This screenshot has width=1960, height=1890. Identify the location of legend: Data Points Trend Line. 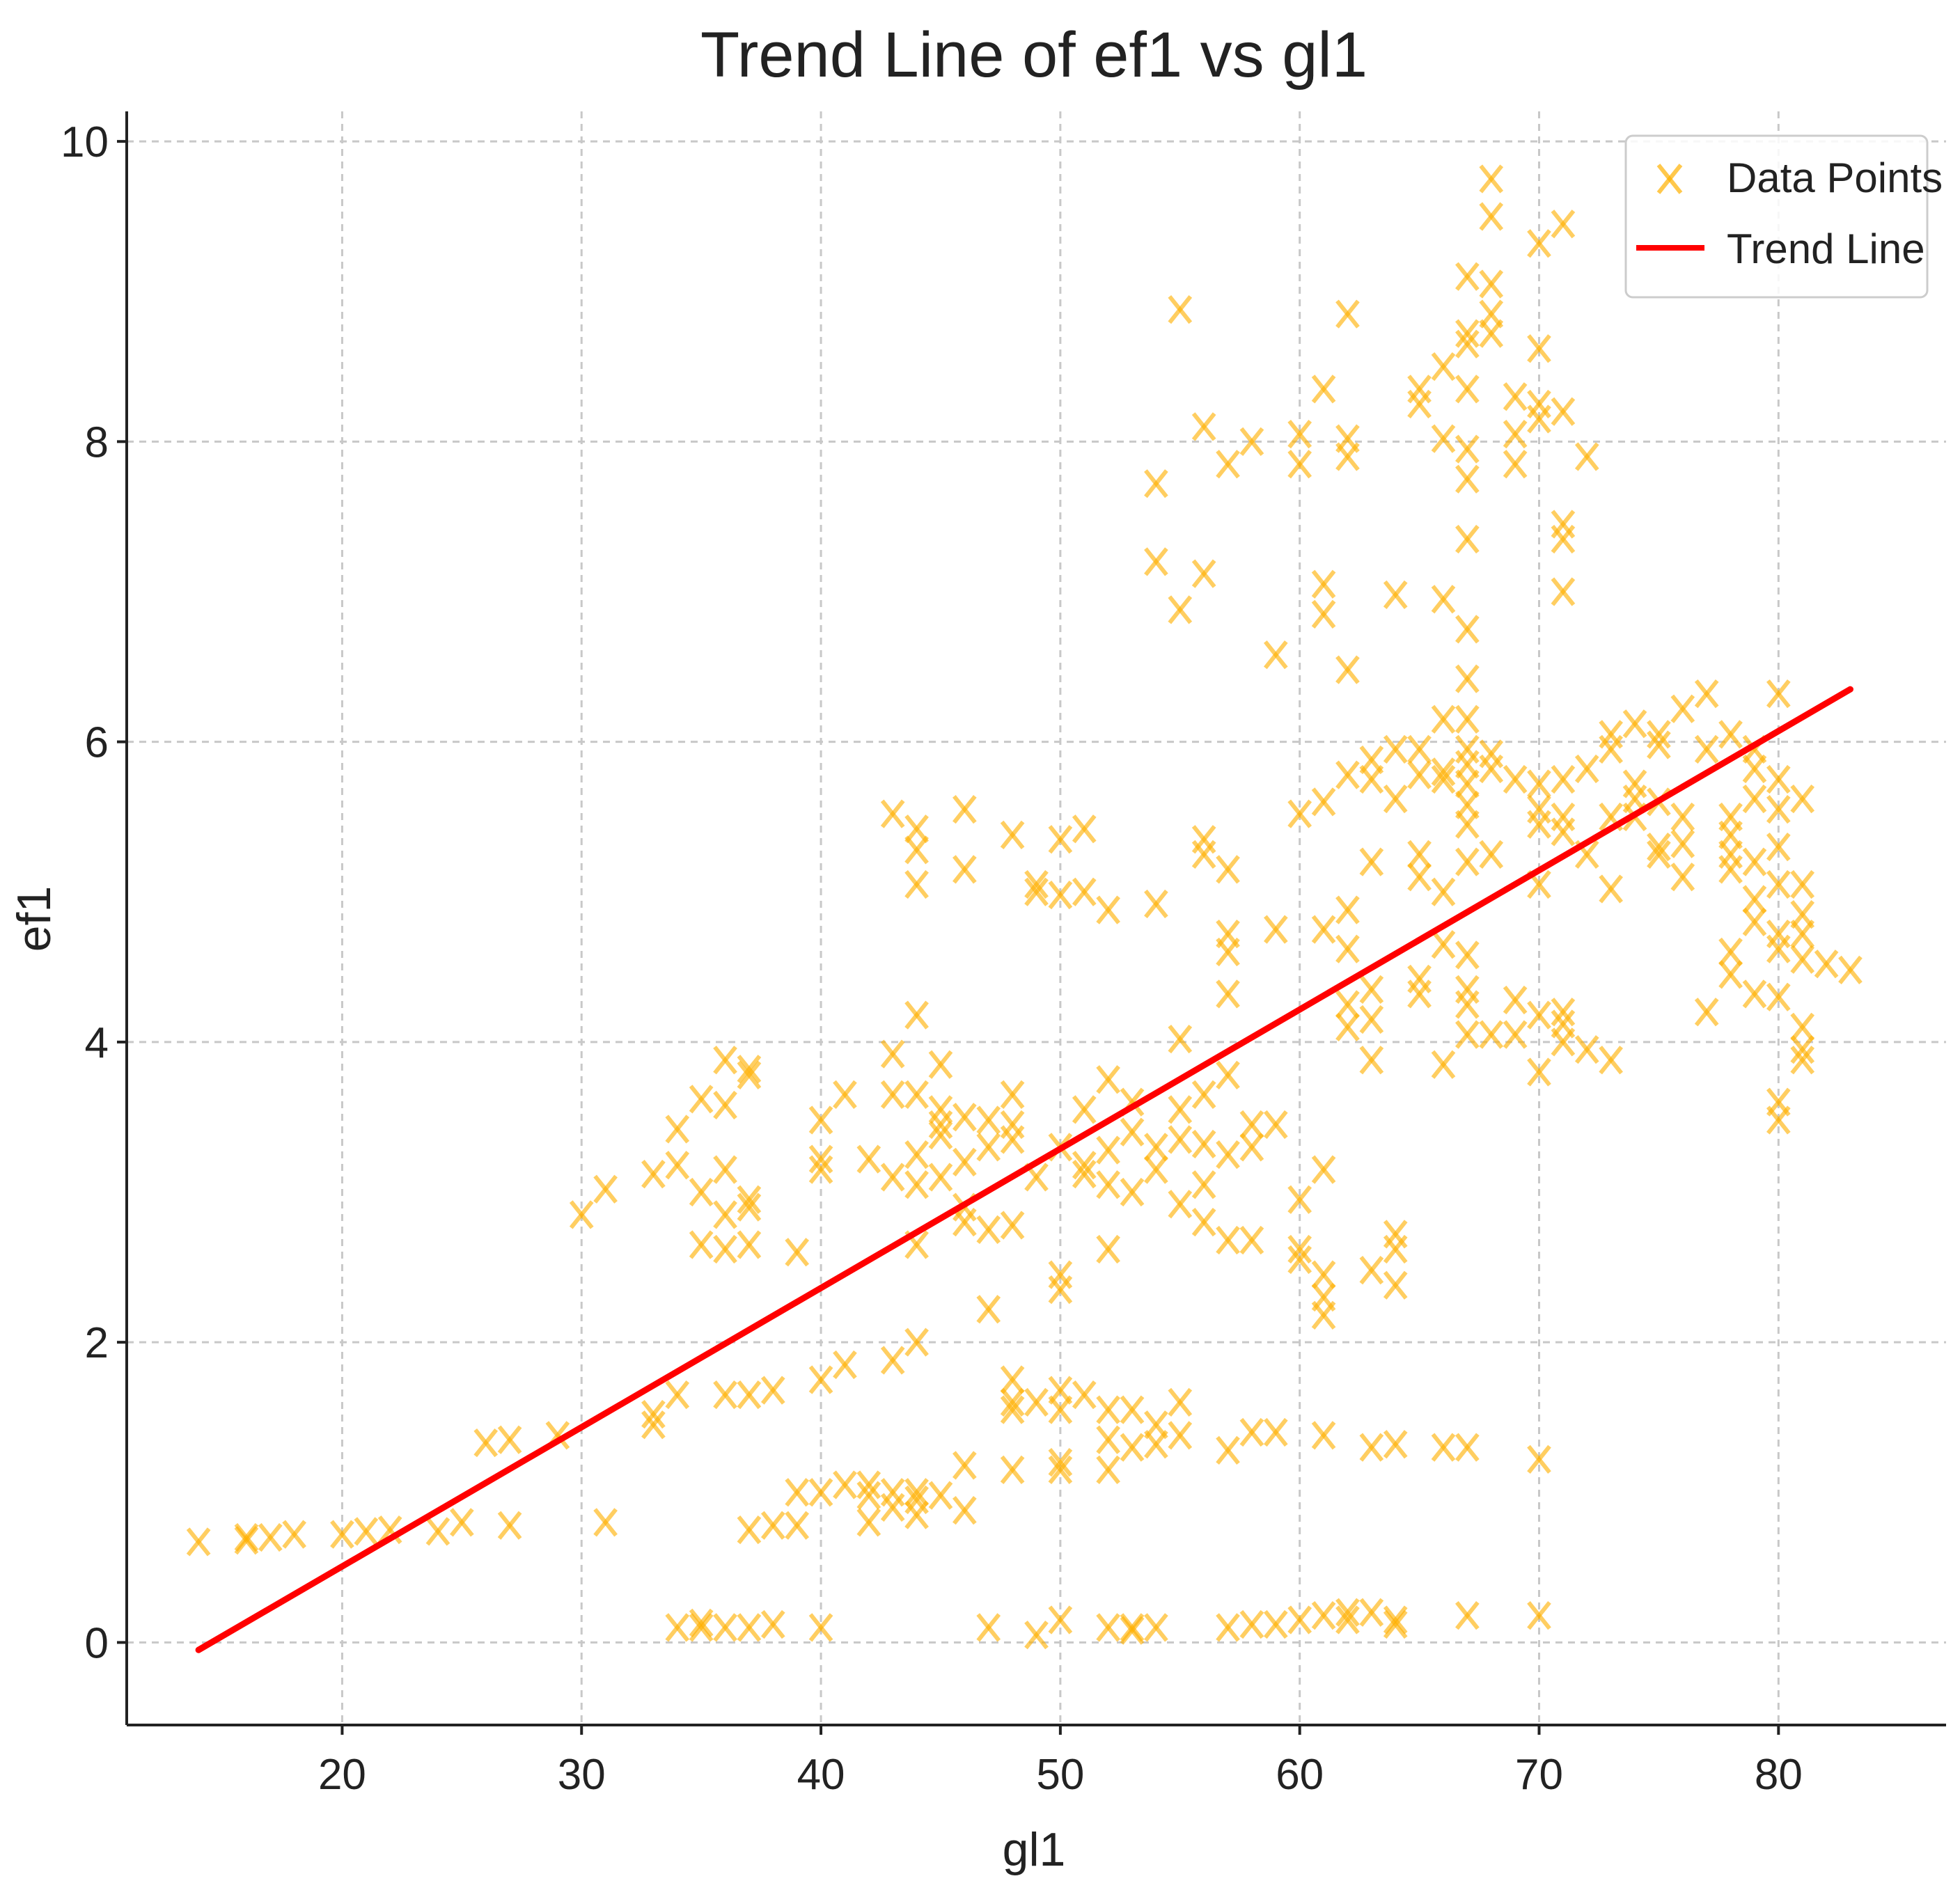
(1783, 216).